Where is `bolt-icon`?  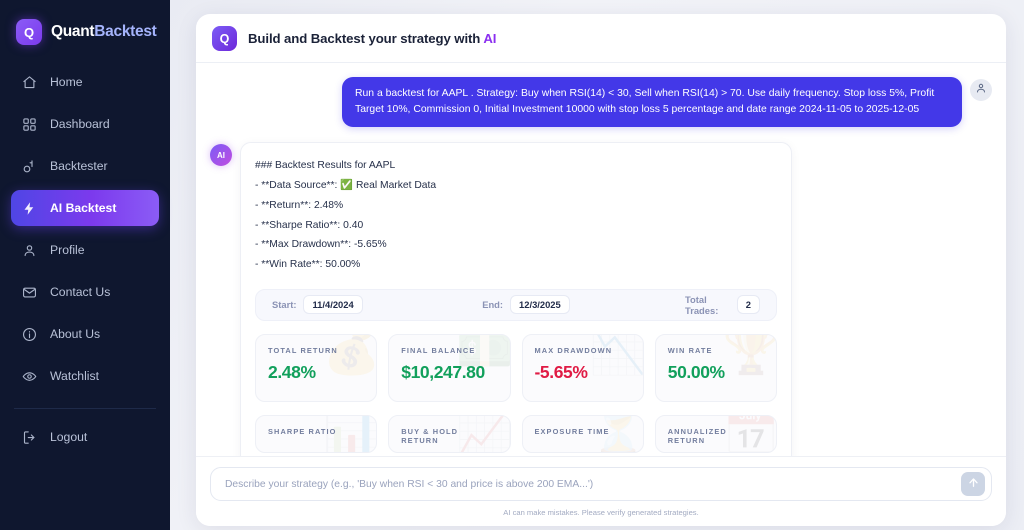 bolt-icon is located at coordinates (29, 208).